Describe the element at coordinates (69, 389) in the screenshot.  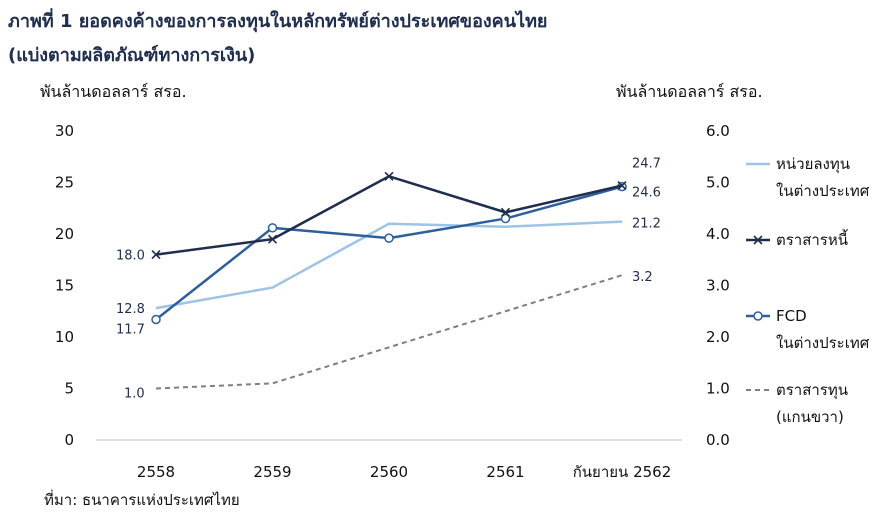
I see `y-left-tick-label: 5` at that location.